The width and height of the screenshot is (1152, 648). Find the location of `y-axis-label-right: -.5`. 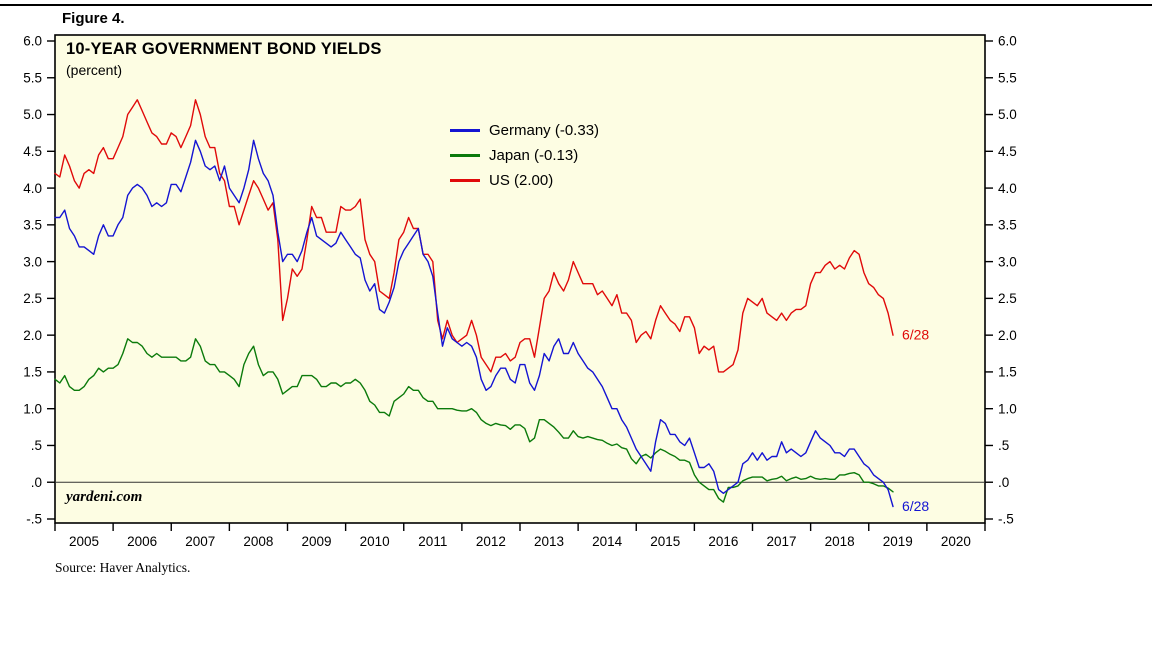

y-axis-label-right: -.5 is located at coordinates (1006, 519).